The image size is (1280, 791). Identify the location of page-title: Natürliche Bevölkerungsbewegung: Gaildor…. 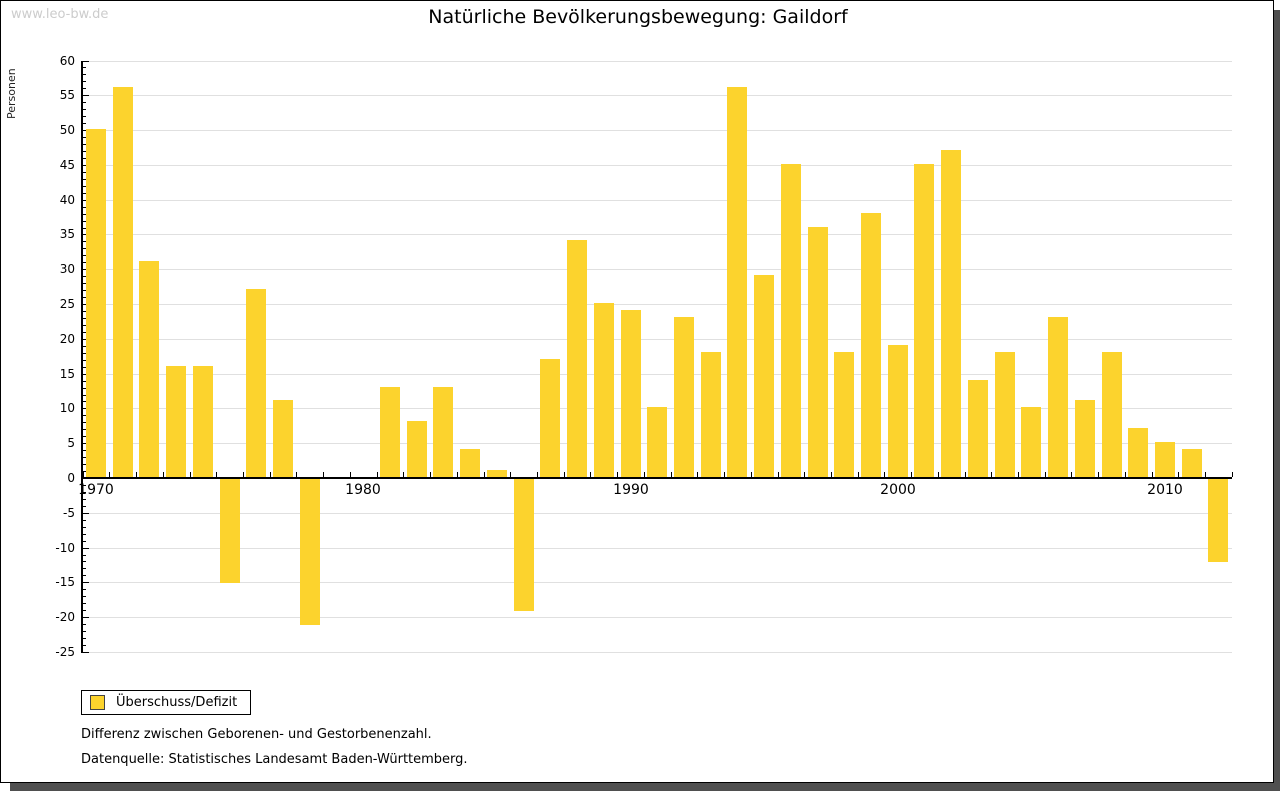
(638, 17).